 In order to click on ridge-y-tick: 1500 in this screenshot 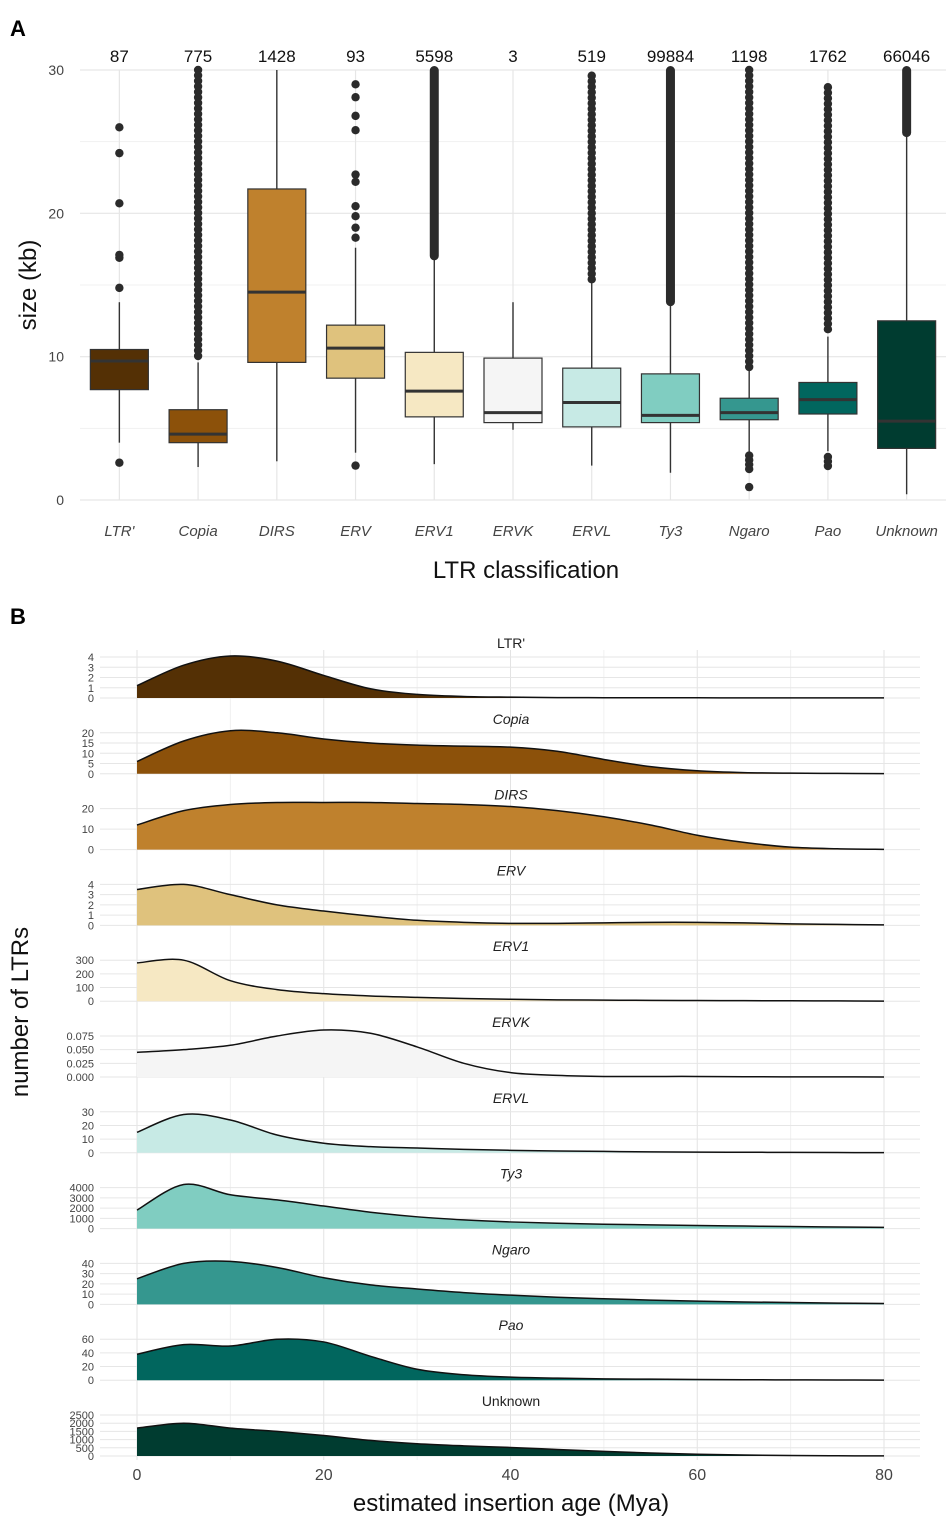, I will do `click(82, 1432)`.